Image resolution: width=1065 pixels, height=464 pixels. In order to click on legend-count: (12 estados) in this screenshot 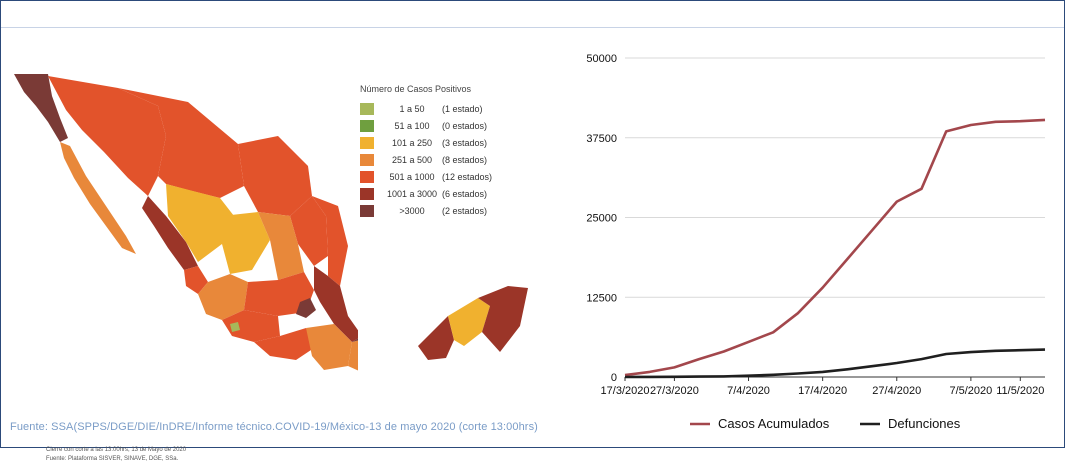, I will do `click(467, 176)`.